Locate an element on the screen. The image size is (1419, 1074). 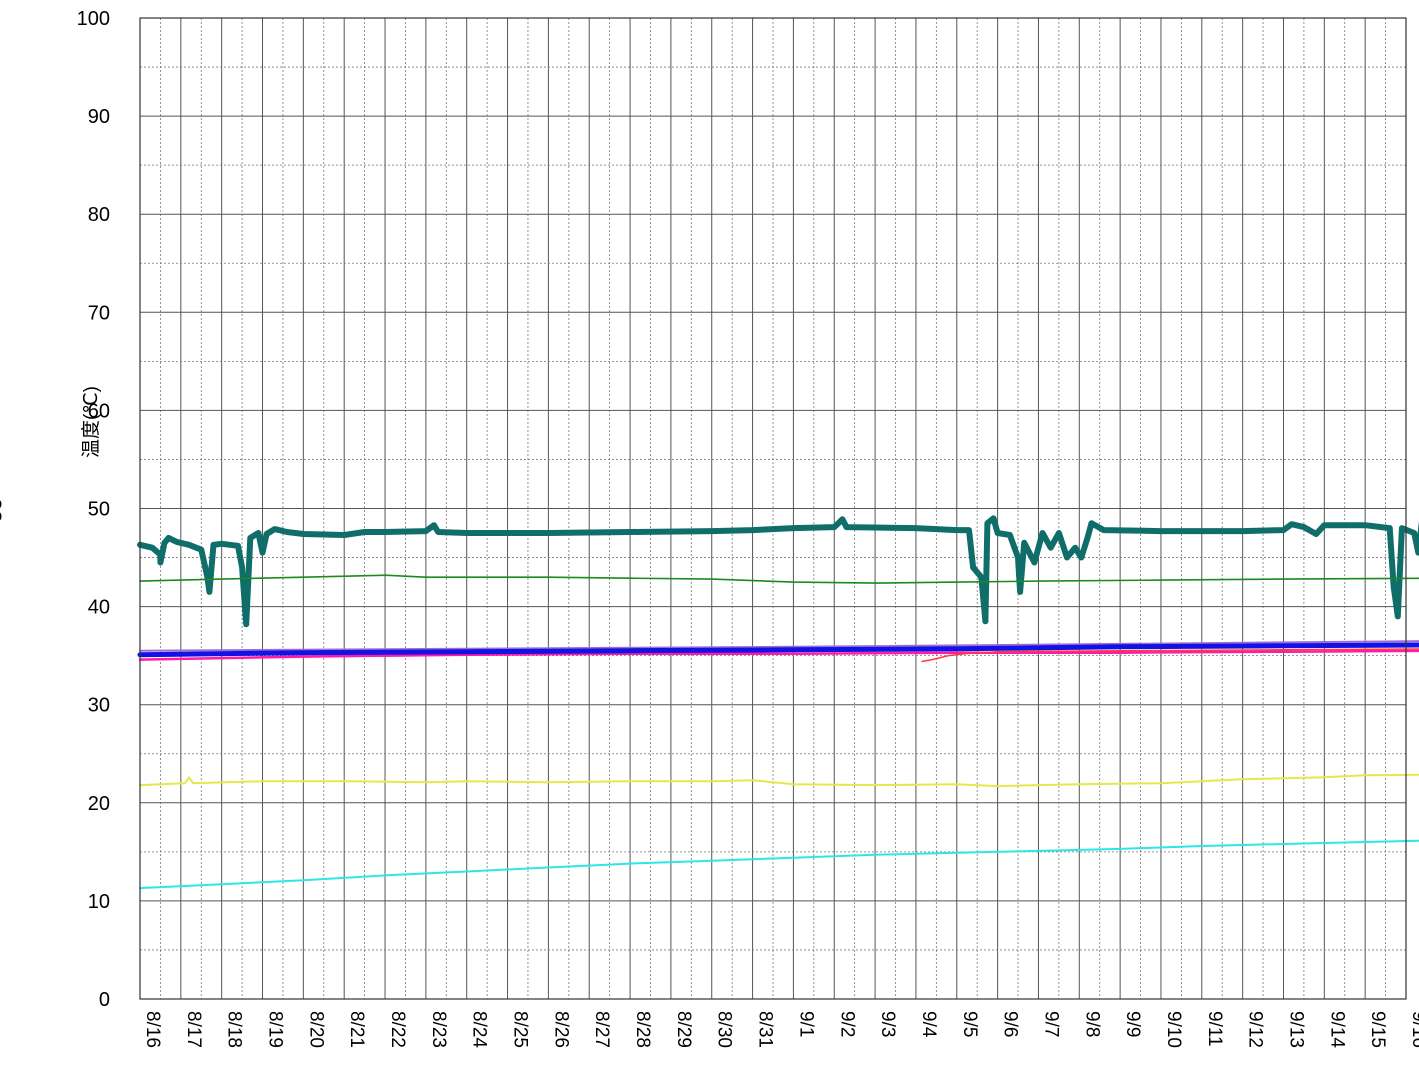
y-tick-label: 60 is located at coordinates (99, 411).